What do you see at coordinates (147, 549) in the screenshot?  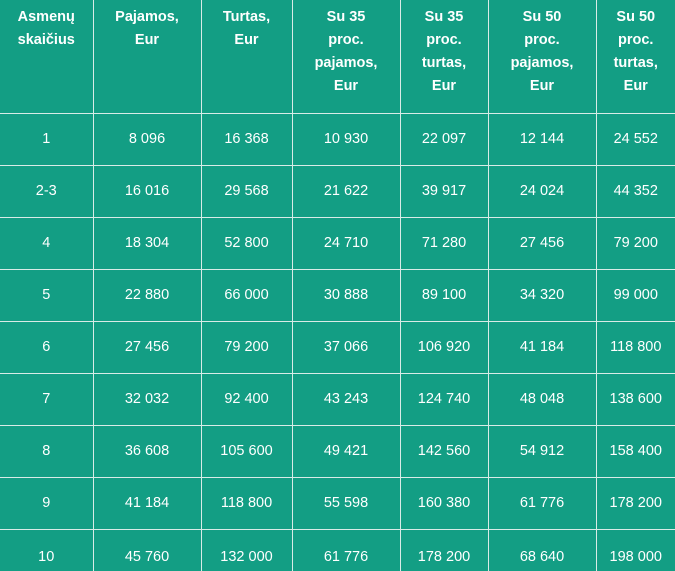 I see `cell-income: 45 760` at bounding box center [147, 549].